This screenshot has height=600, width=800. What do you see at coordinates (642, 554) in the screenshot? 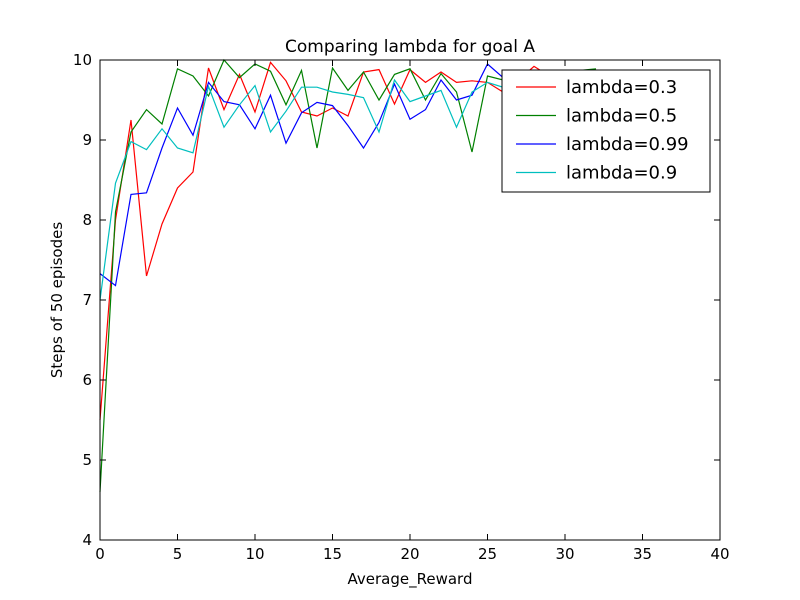
I see `x-tick-label: 35` at bounding box center [642, 554].